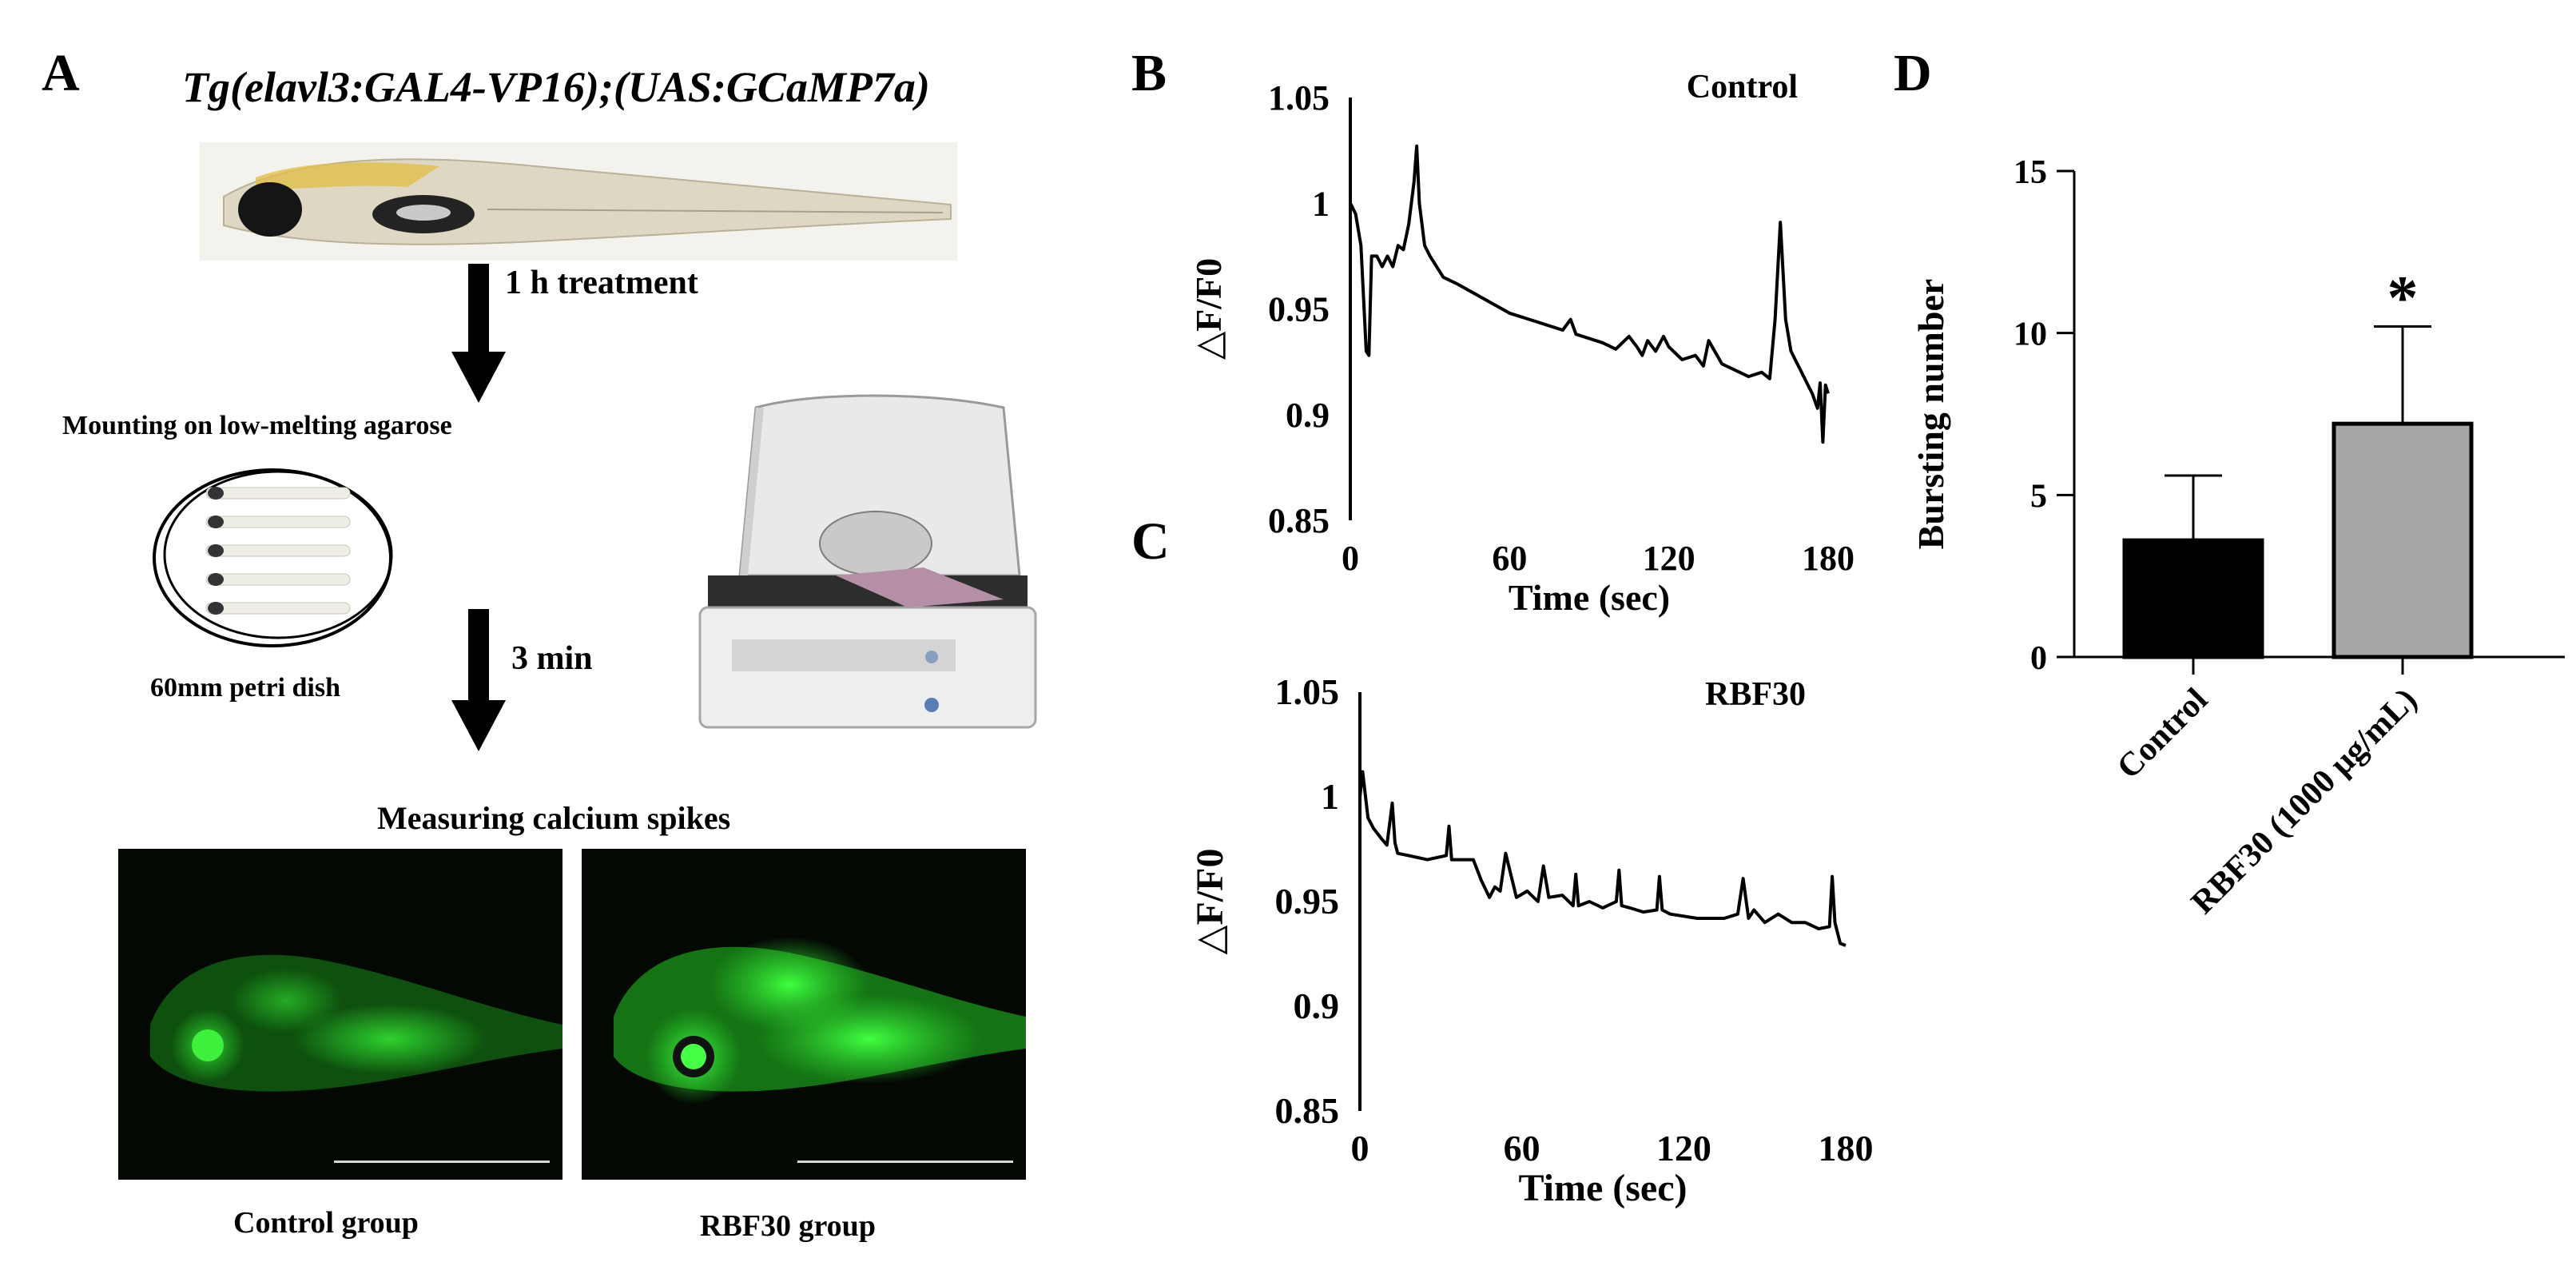  What do you see at coordinates (1149, 73) in the screenshot?
I see `panel-label-b: B` at bounding box center [1149, 73].